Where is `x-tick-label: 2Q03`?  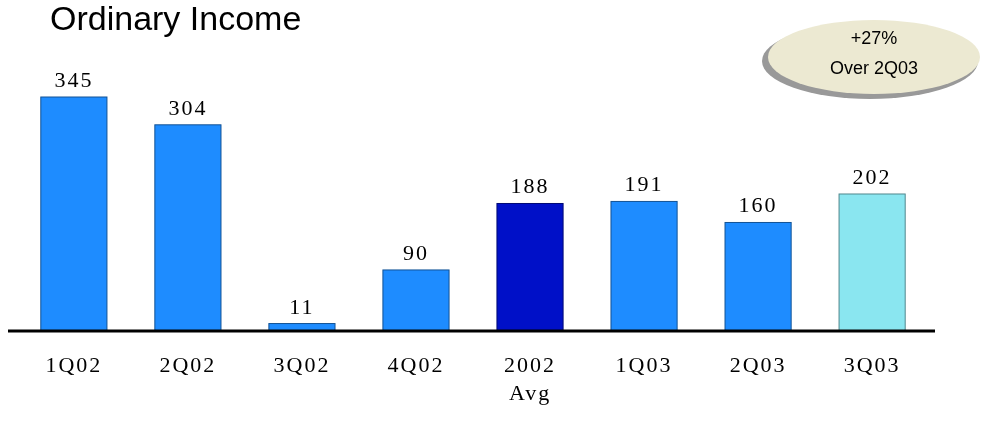 x-tick-label: 2Q03 is located at coordinates (758, 364).